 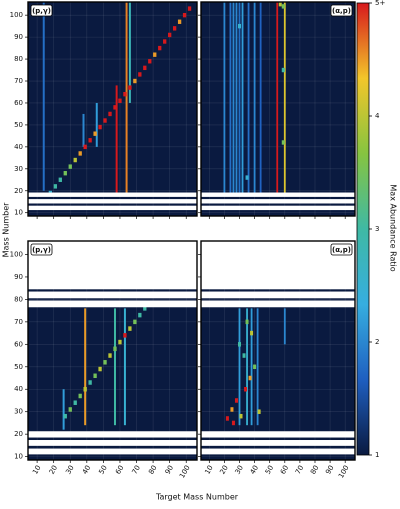 What do you see at coordinates (18, 125) in the screenshot?
I see `y-tick-label: 50` at bounding box center [18, 125].